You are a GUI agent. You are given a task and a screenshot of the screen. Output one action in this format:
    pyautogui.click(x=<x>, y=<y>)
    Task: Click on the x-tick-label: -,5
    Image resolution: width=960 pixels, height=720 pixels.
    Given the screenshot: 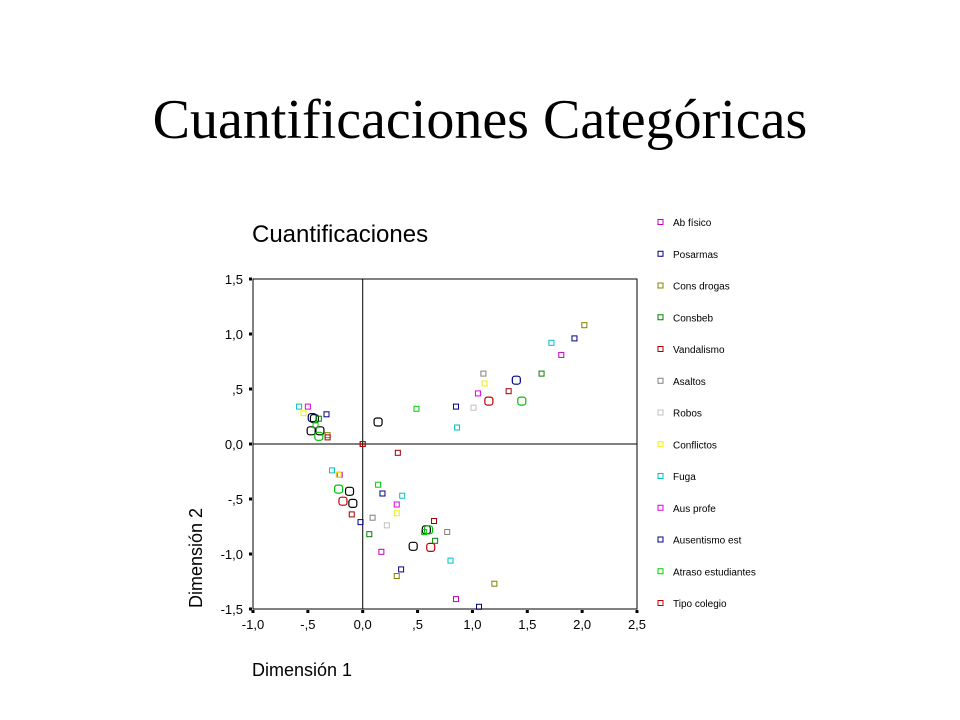 What is the action you would take?
    pyautogui.click(x=307, y=624)
    